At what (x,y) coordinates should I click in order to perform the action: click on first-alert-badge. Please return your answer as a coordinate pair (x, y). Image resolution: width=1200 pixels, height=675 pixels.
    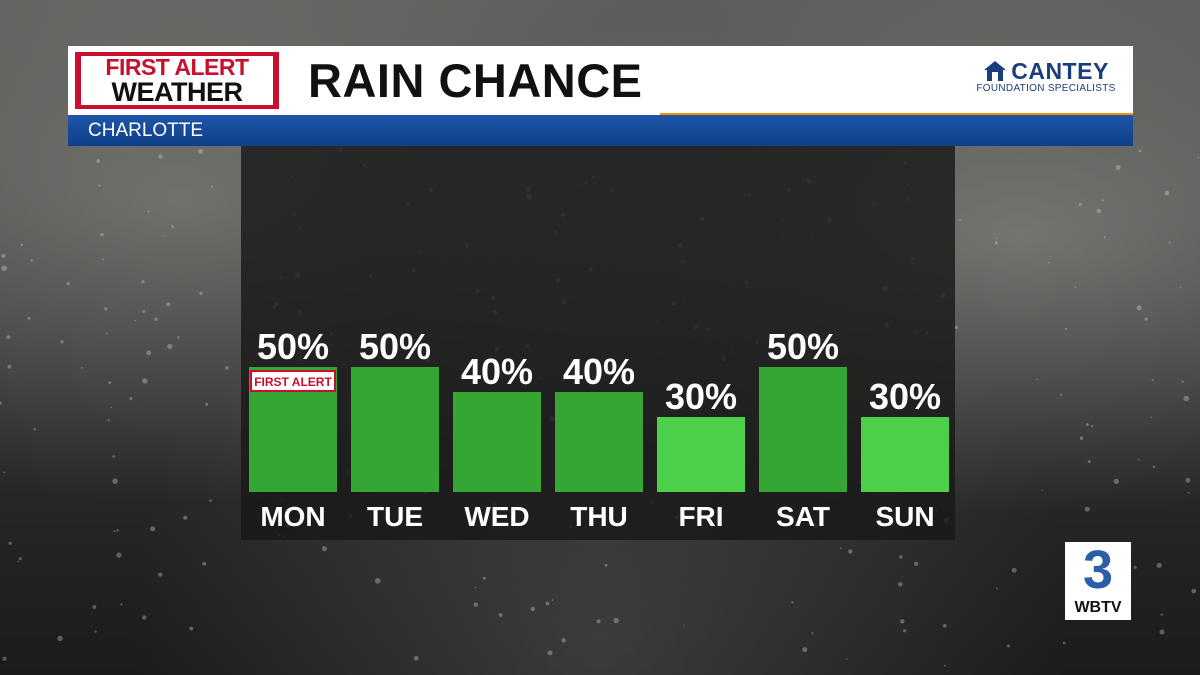
    Looking at the image, I should click on (293, 381).